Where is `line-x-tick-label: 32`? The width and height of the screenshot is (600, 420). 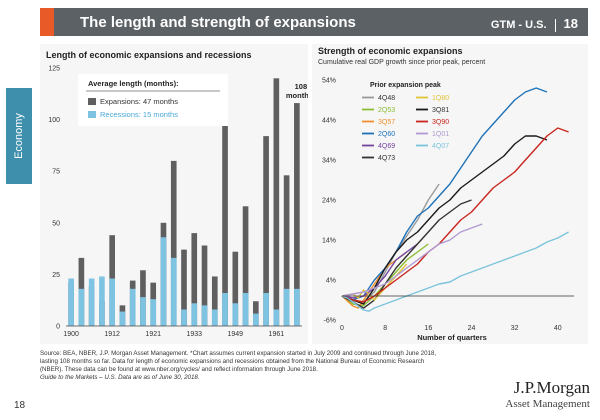
line-x-tick-label: 32 is located at coordinates (515, 328).